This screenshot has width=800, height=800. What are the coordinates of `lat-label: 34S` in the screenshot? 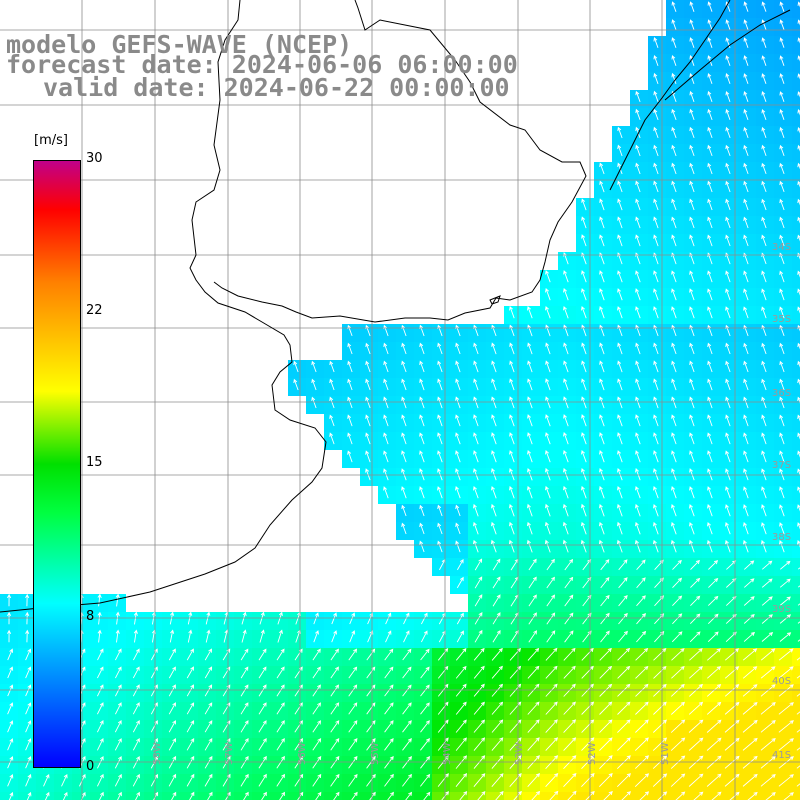 It's located at (781, 247).